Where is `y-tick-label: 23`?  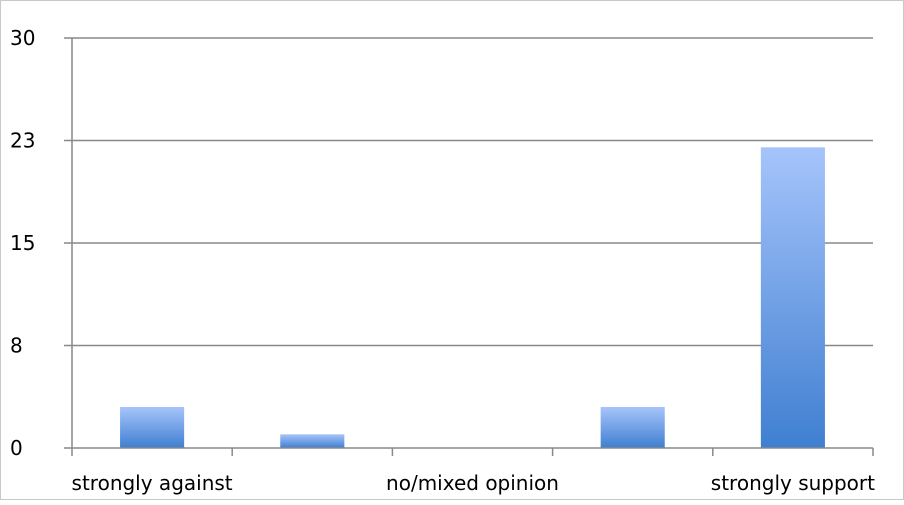
y-tick-label: 23 is located at coordinates (22, 141).